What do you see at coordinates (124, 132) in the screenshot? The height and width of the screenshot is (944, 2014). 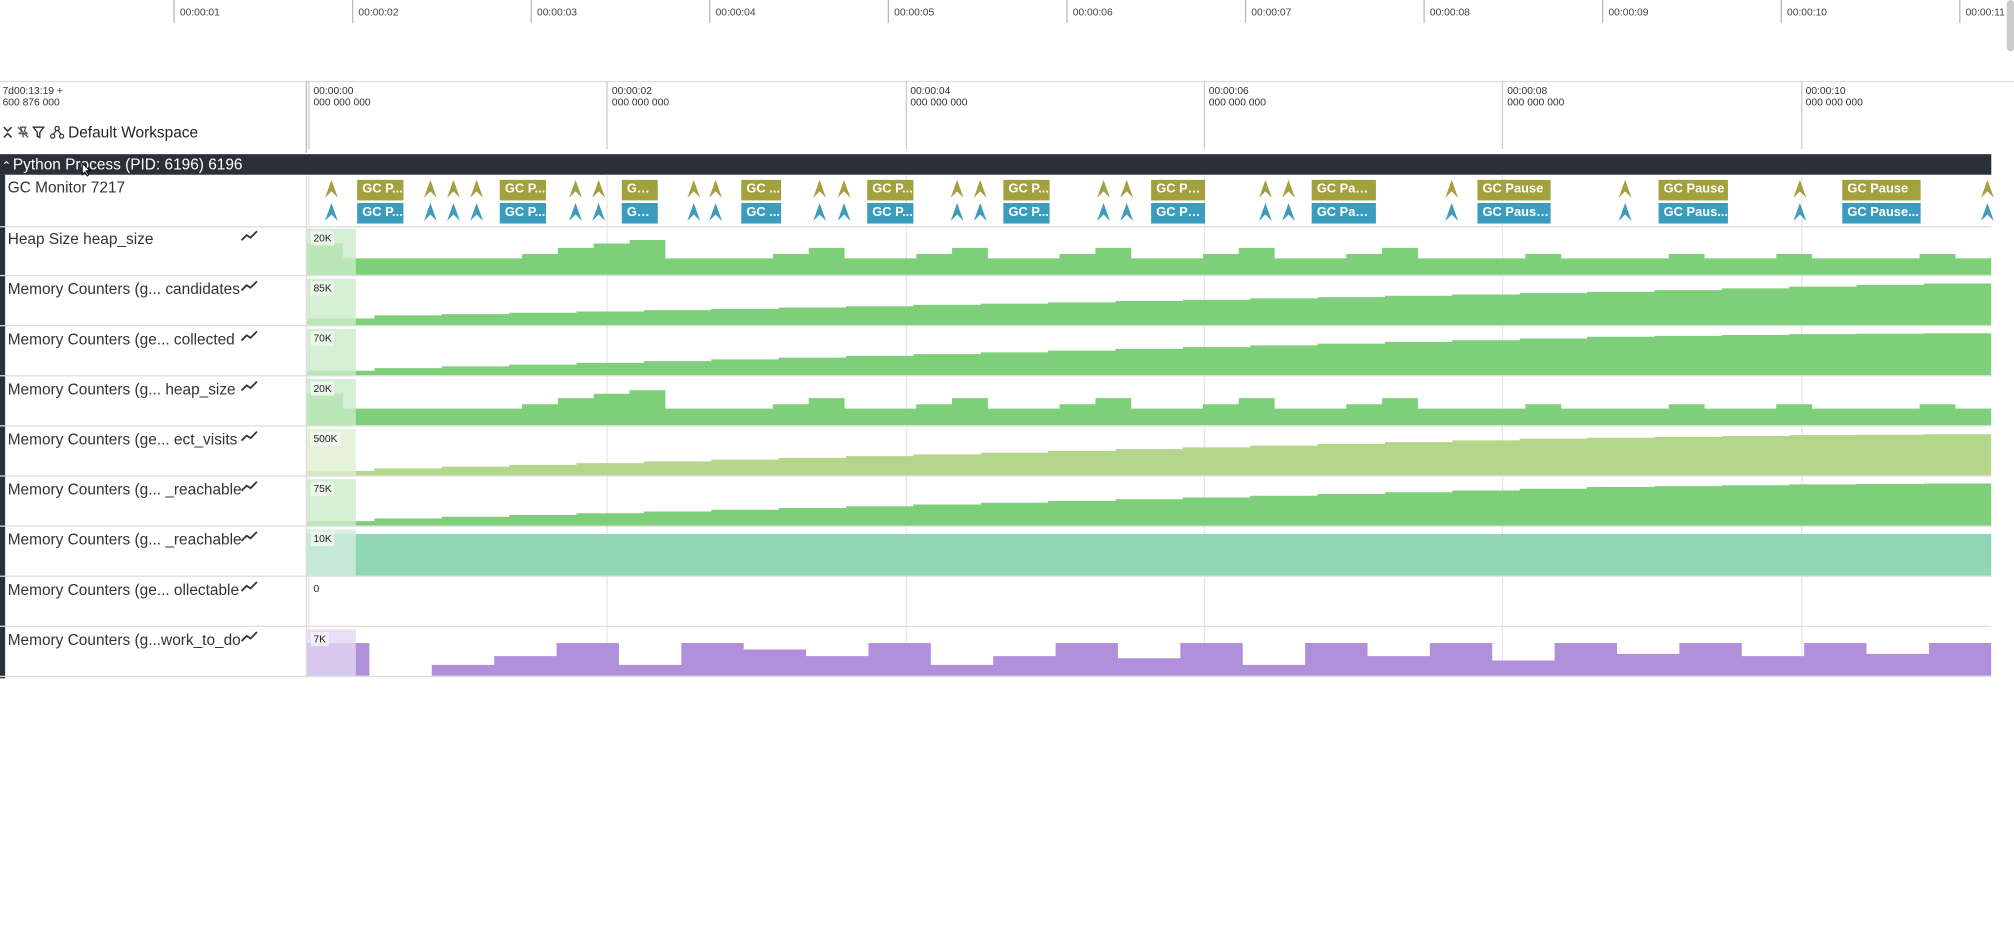 I see `workspace-selector: Default Workspace` at bounding box center [124, 132].